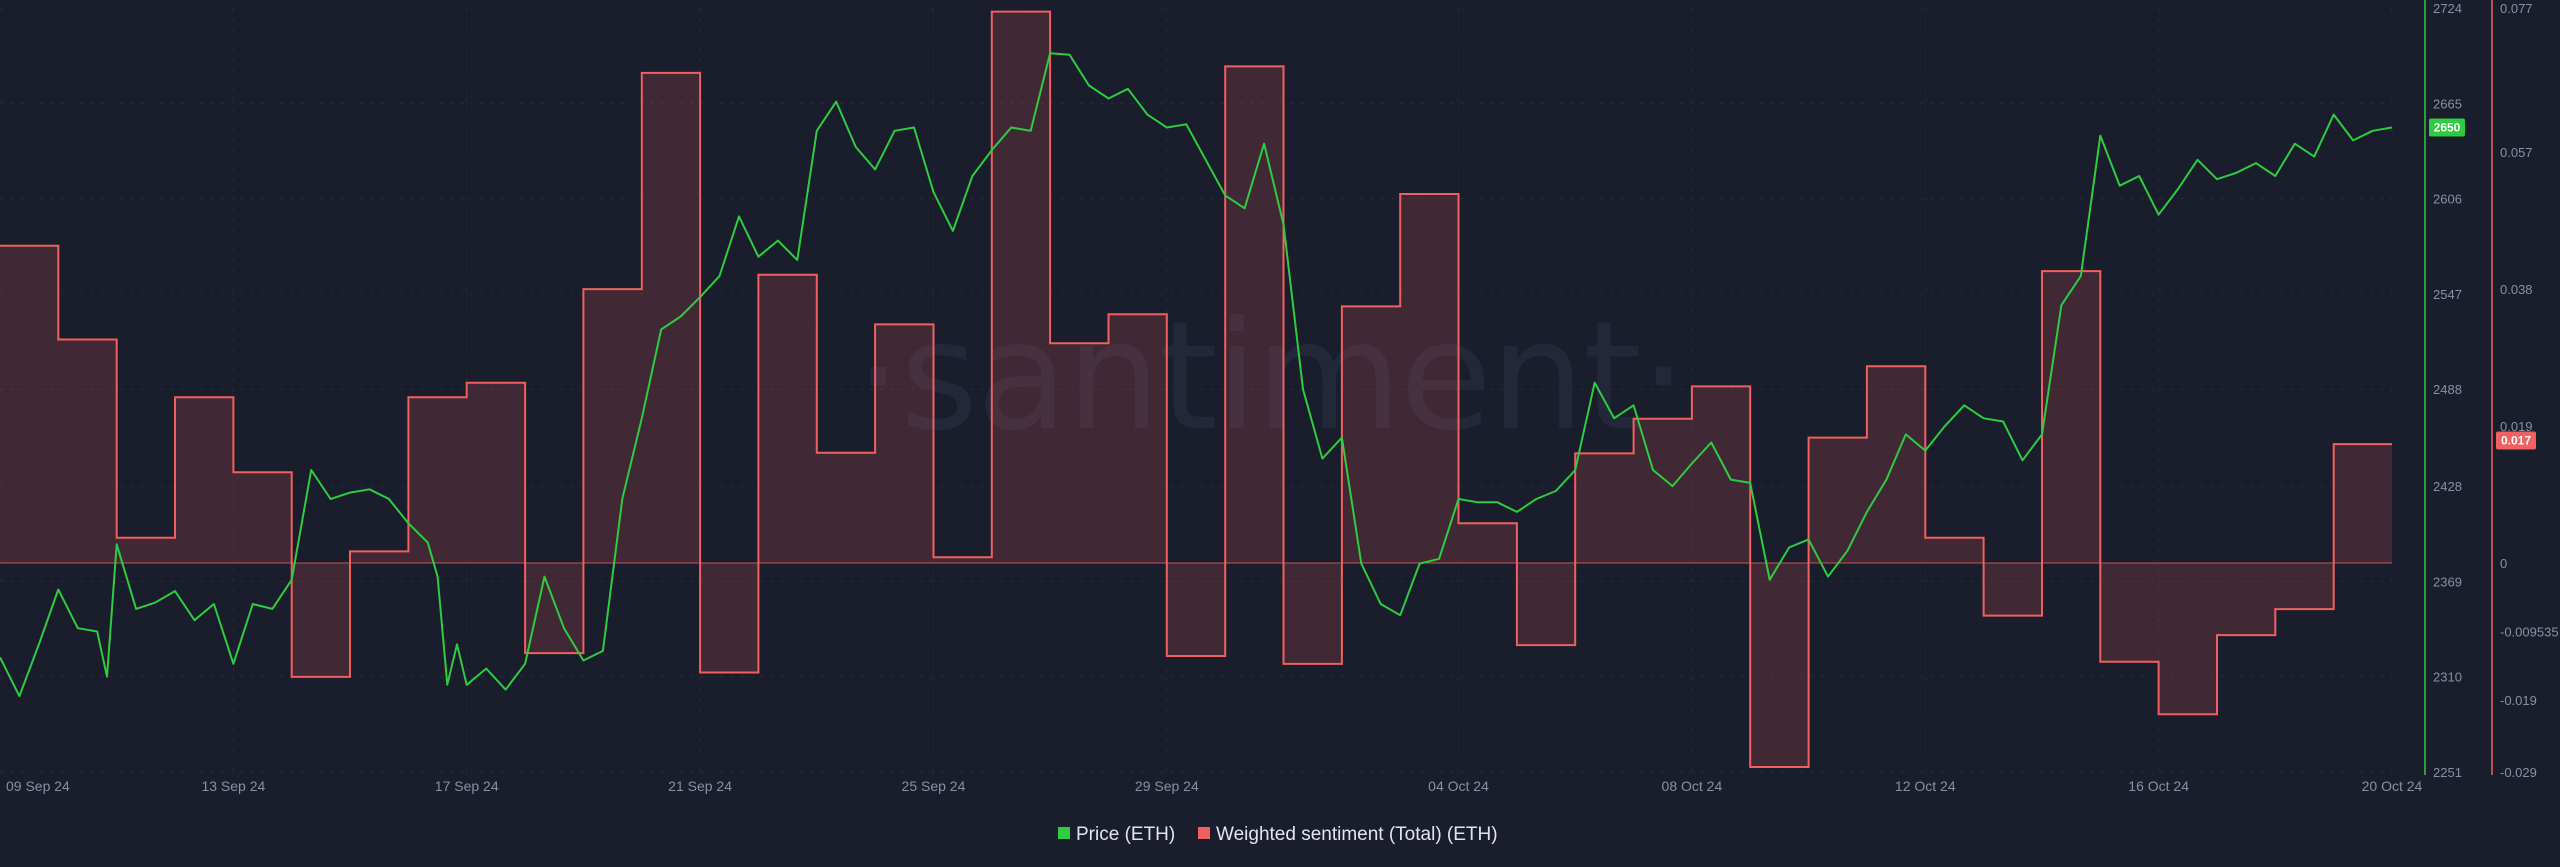 This screenshot has height=867, width=2560. I want to click on price-tick-label: 2369, so click(2447, 581).